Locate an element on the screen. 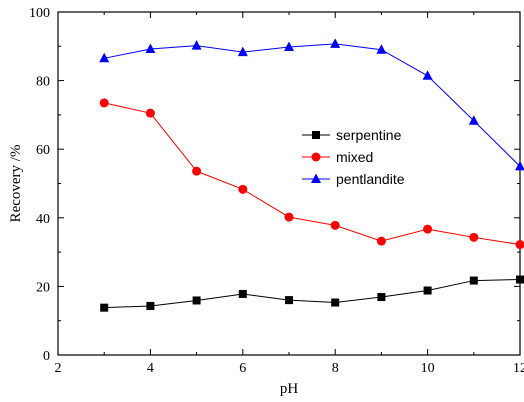 The height and width of the screenshot is (402, 524). legend: serpentine mixed pentlandite is located at coordinates (353, 157).